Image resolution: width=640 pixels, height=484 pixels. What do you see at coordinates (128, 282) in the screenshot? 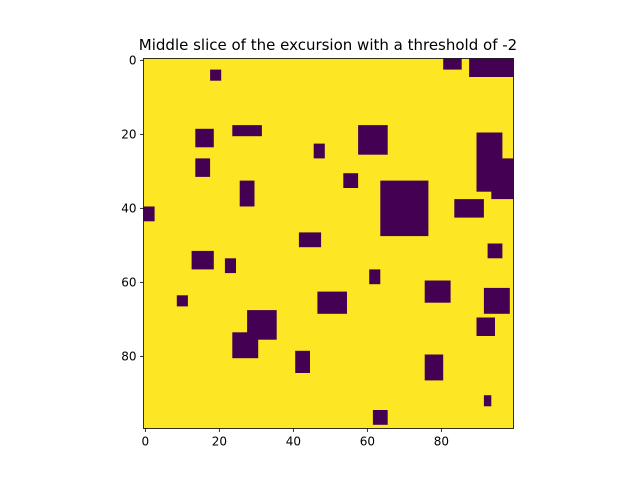
I see `y-tick-label: 60` at bounding box center [128, 282].